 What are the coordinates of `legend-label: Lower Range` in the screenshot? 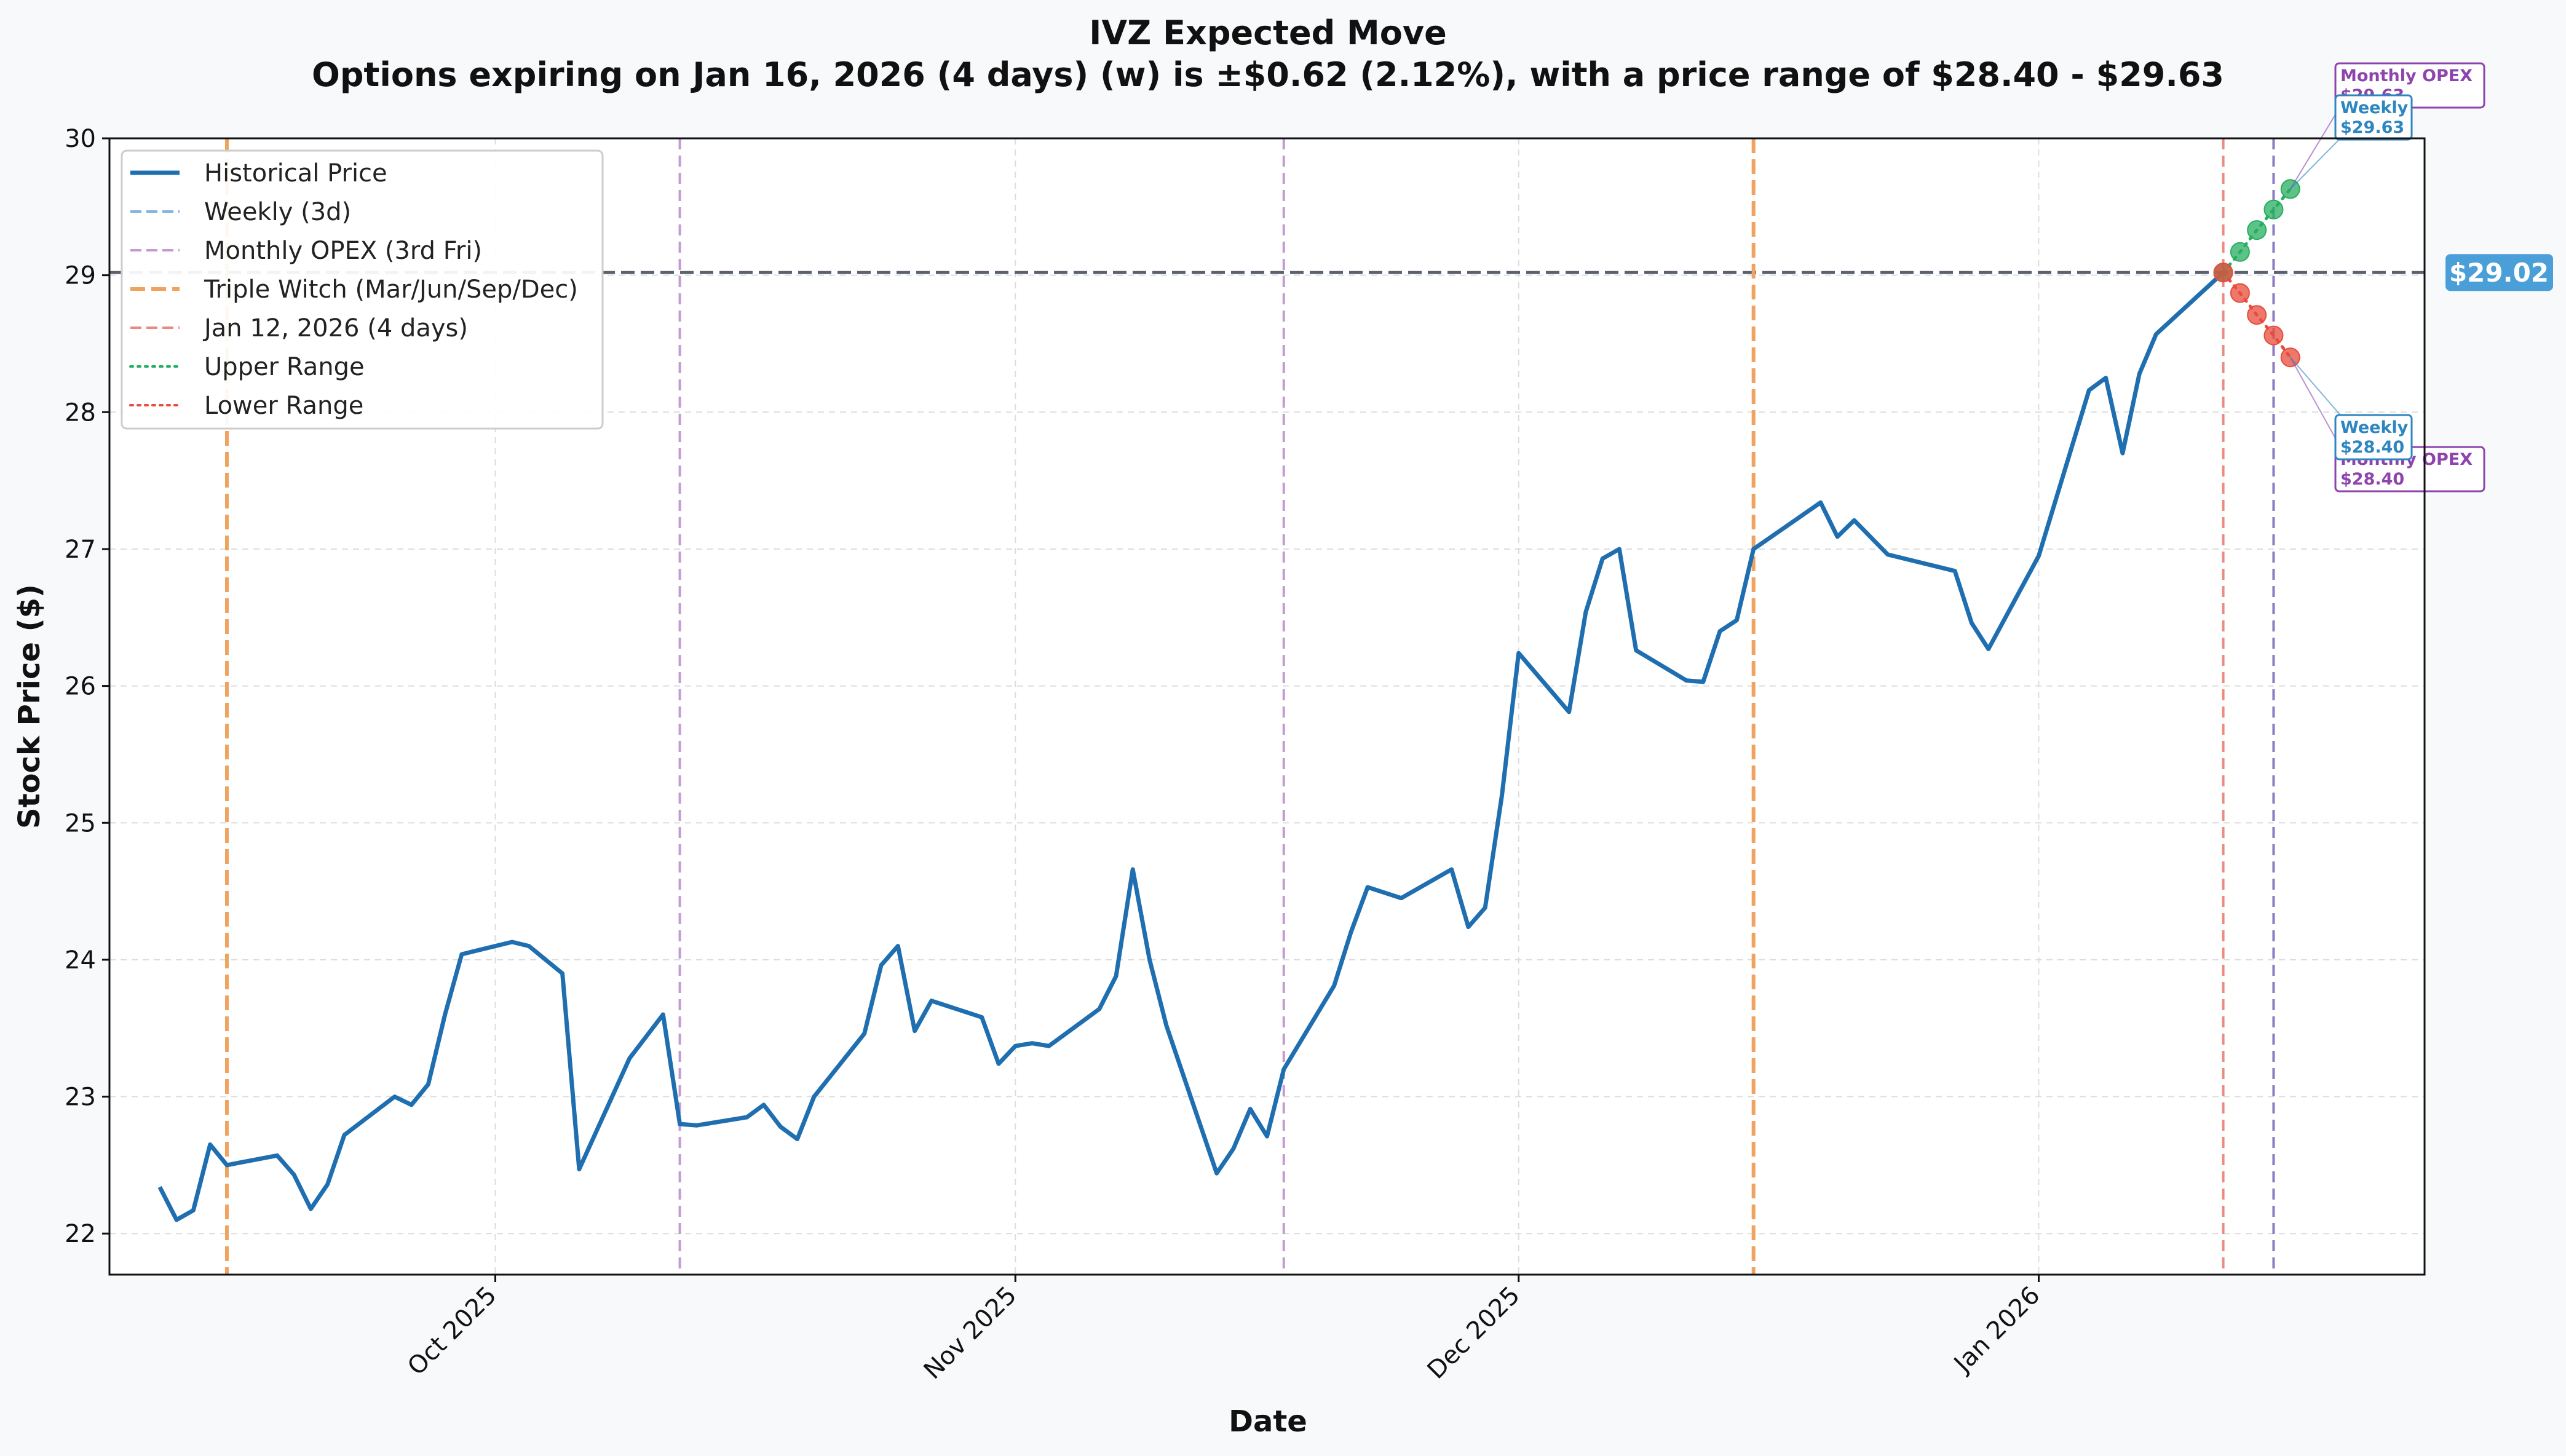 It's located at (283, 406).